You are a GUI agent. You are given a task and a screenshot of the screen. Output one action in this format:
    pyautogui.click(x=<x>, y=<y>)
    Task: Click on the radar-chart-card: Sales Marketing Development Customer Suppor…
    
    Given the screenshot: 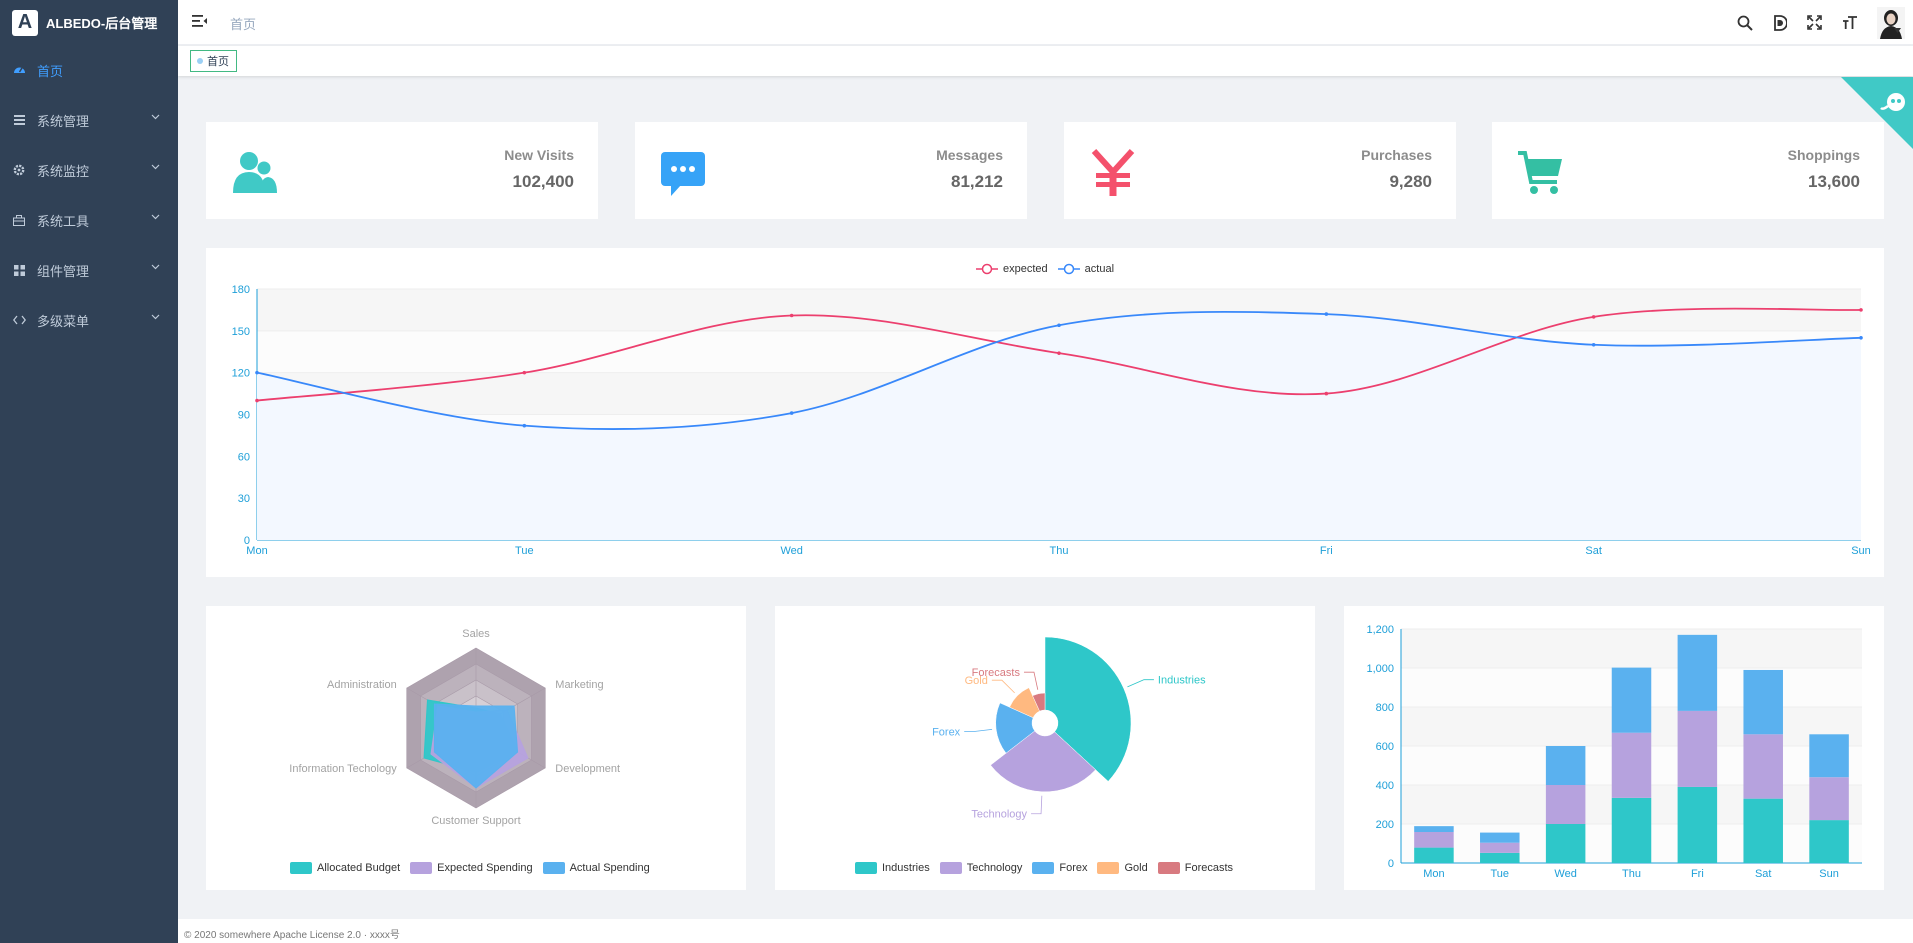 What is the action you would take?
    pyautogui.click(x=476, y=748)
    